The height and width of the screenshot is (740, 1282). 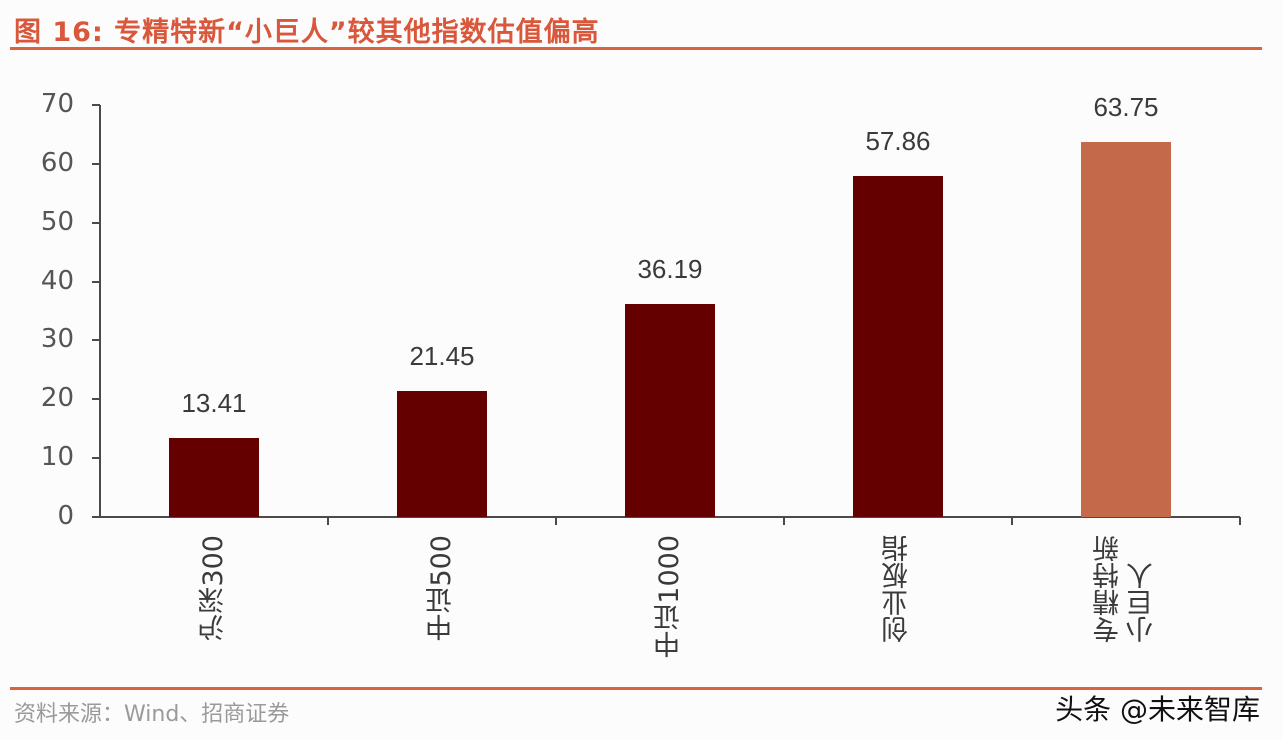 What do you see at coordinates (57, 162) in the screenshot?
I see `y-tick-label: 60` at bounding box center [57, 162].